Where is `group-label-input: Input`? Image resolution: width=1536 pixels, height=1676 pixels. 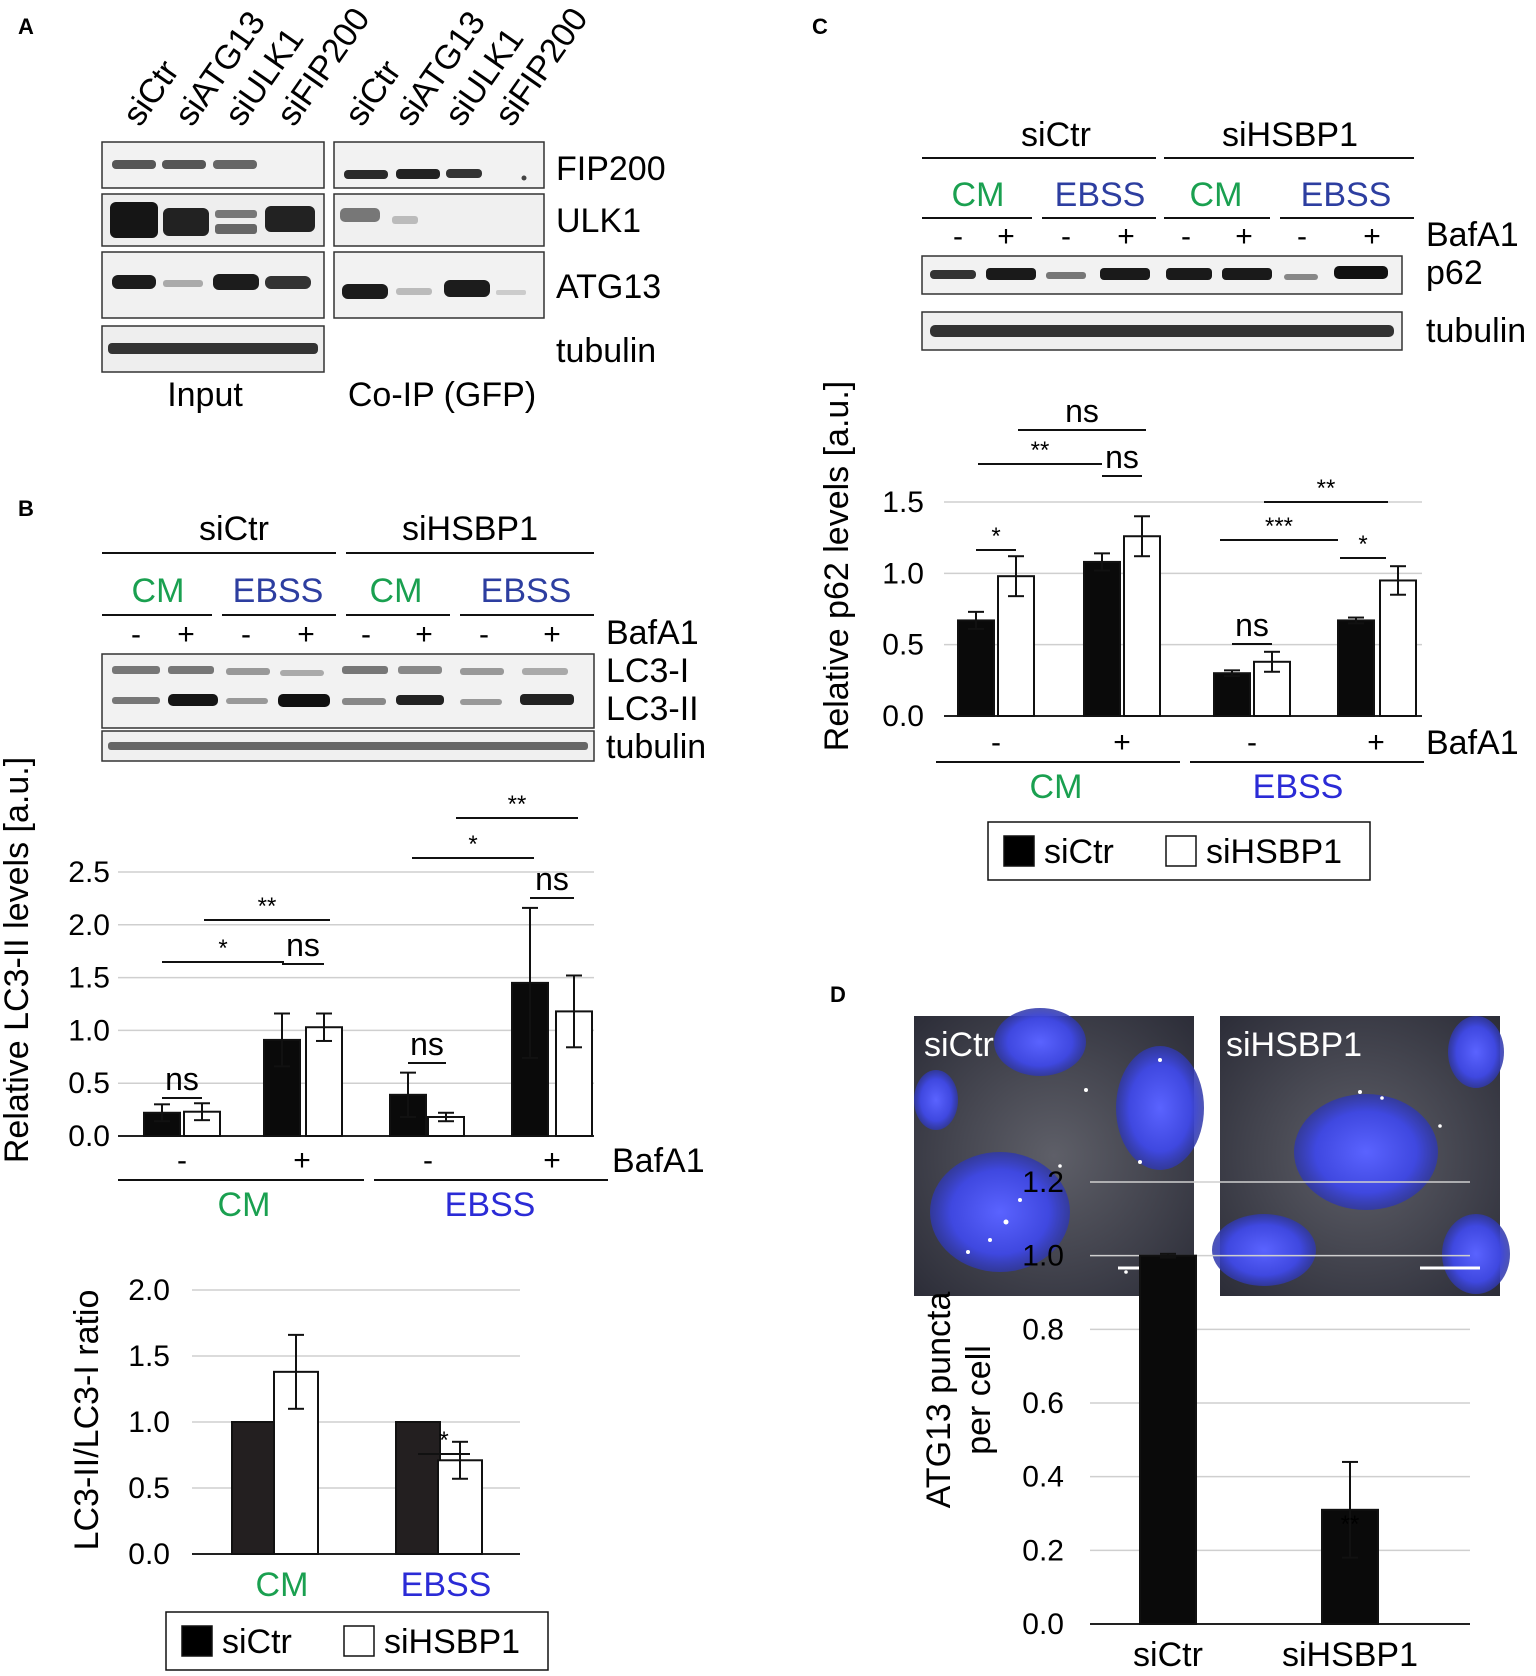 group-label-input: Input is located at coordinates (205, 395).